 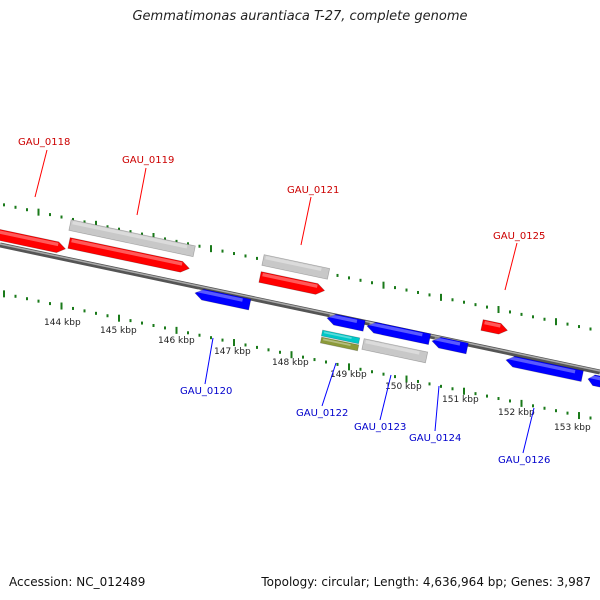 What do you see at coordinates (118, 331) in the screenshot?
I see `kbp-label: 145 kbp` at bounding box center [118, 331].